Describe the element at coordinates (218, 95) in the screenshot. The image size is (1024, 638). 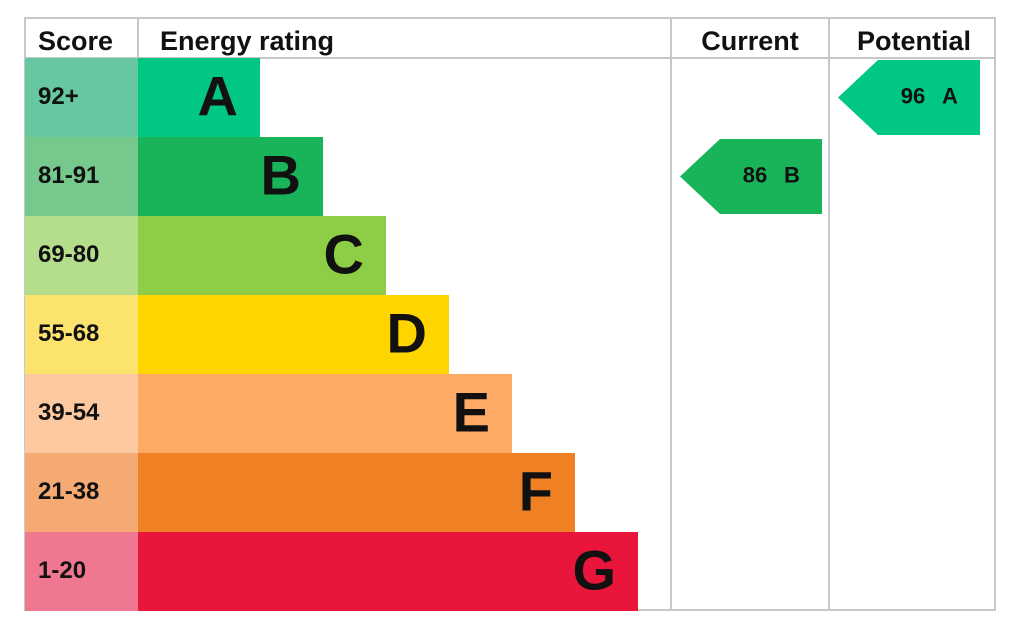
I see `rating-letter: A` at that location.